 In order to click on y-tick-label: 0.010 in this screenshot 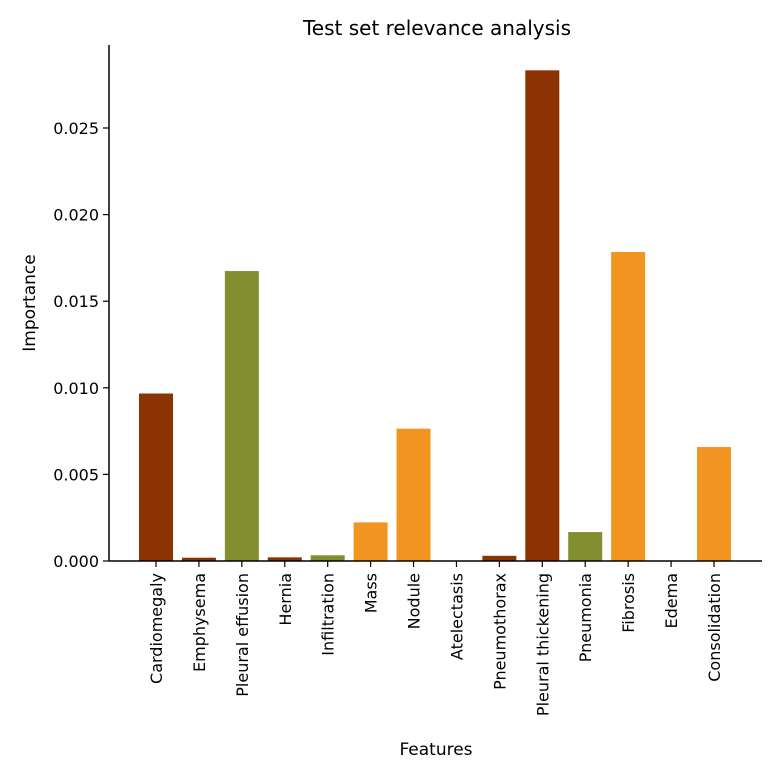, I will do `click(76, 388)`.